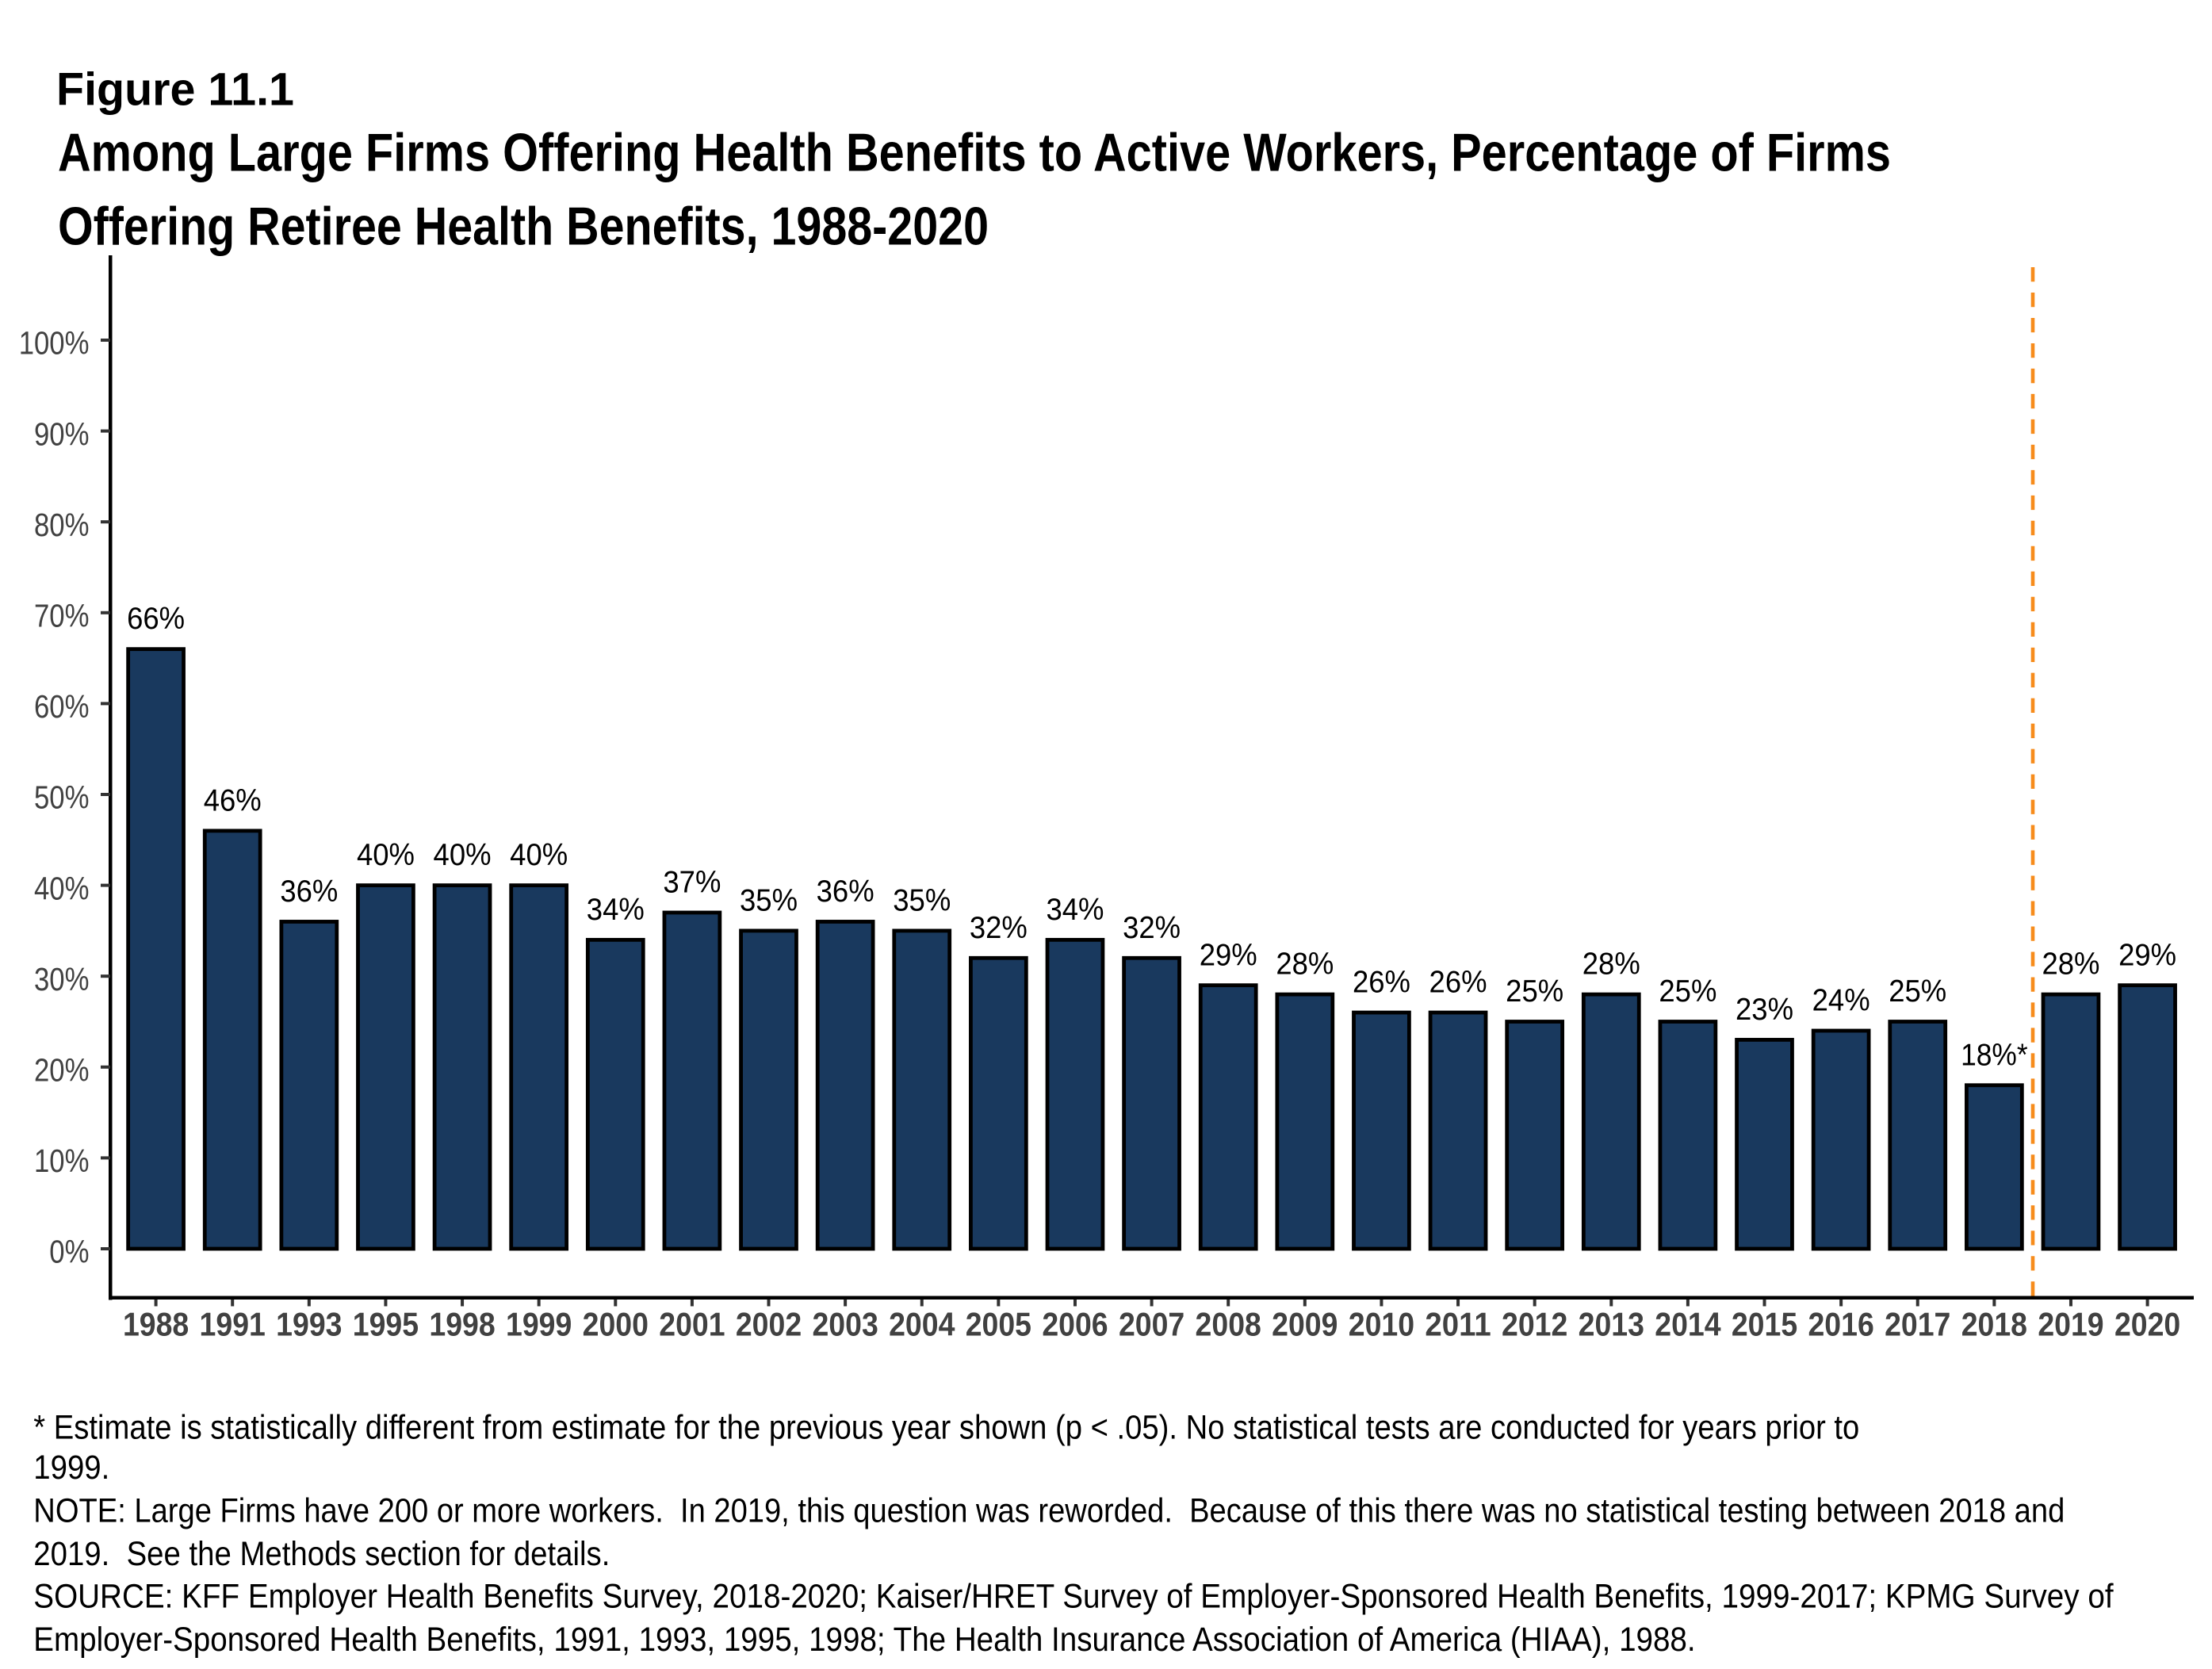 This screenshot has width=2212, height=1669. Describe the element at coordinates (845, 1324) in the screenshot. I see `svg-text: 2003` at that location.